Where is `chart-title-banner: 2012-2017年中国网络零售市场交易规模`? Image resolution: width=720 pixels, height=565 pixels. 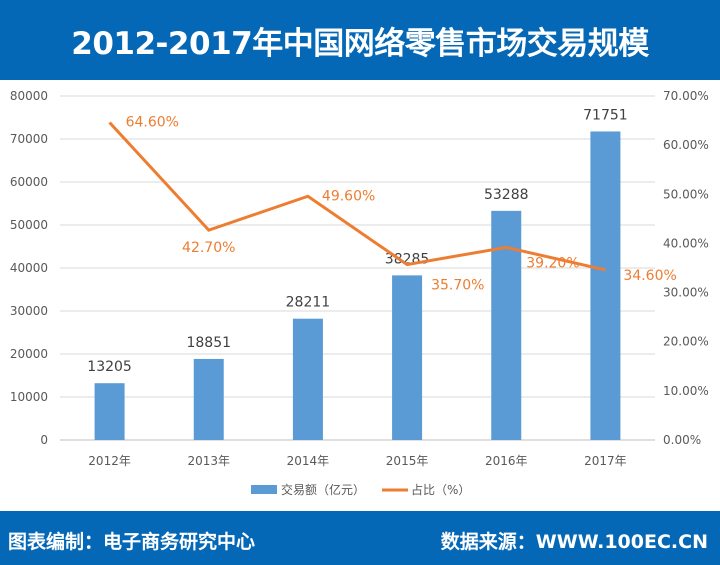 chart-title-banner: 2012-2017年中国网络零售市场交易规模 is located at coordinates (360, 40).